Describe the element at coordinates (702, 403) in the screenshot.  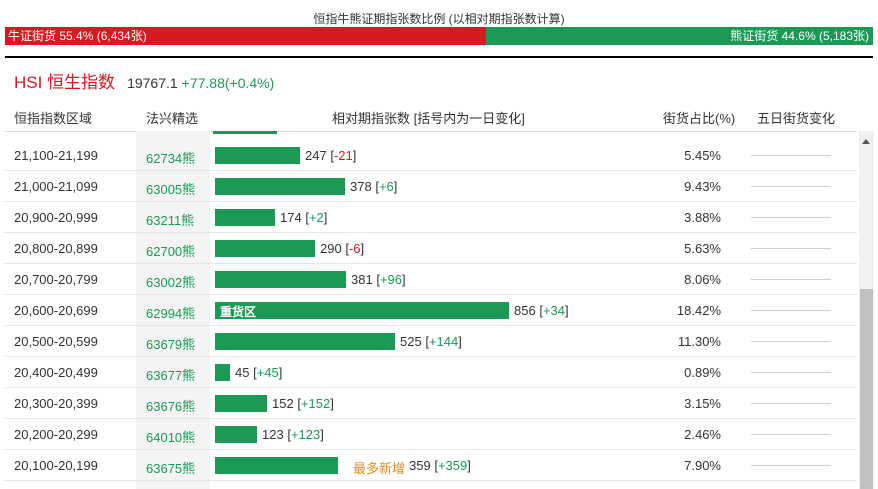
I see `share-percent: 3.15%` at that location.